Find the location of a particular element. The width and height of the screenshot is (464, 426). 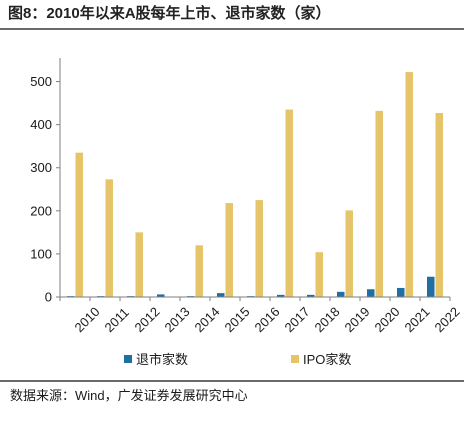

bar-delisting-2021 is located at coordinates (401, 292).